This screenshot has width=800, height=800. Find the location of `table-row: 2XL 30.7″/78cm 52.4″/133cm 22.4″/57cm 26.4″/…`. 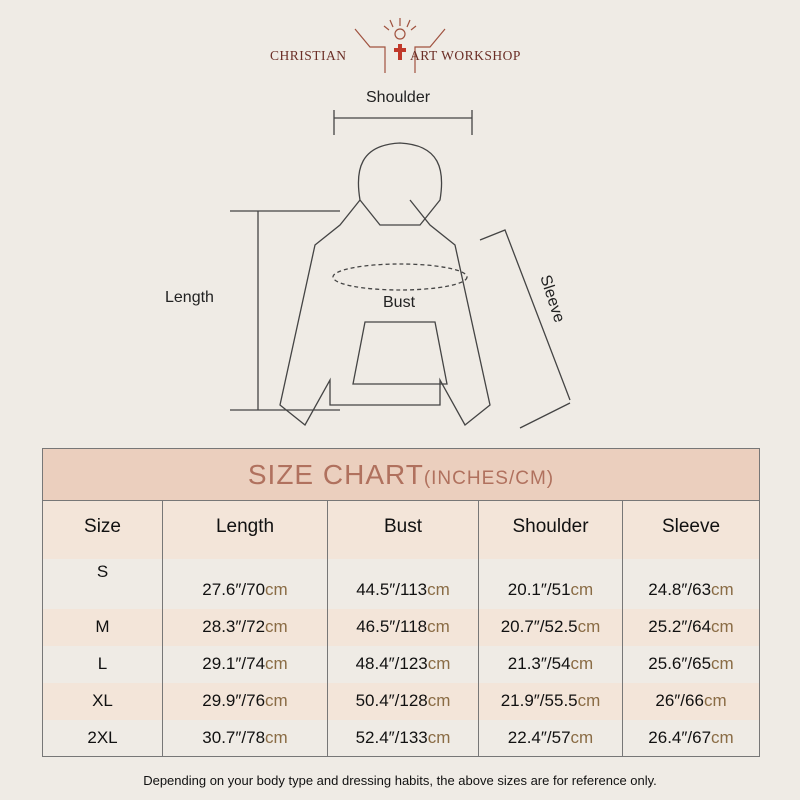

table-row: 2XL 30.7″/78cm 52.4″/133cm 22.4″/57cm 26.4″/… is located at coordinates (401, 738).